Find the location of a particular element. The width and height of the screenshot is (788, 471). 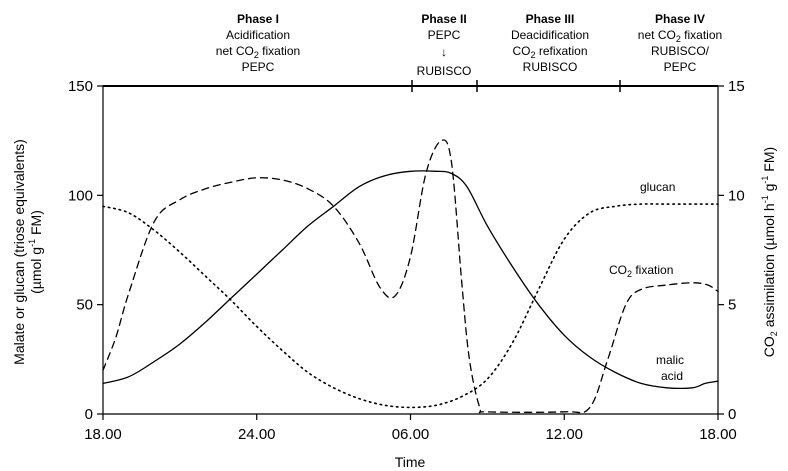

phase-3-name: Phase III is located at coordinates (550, 19).